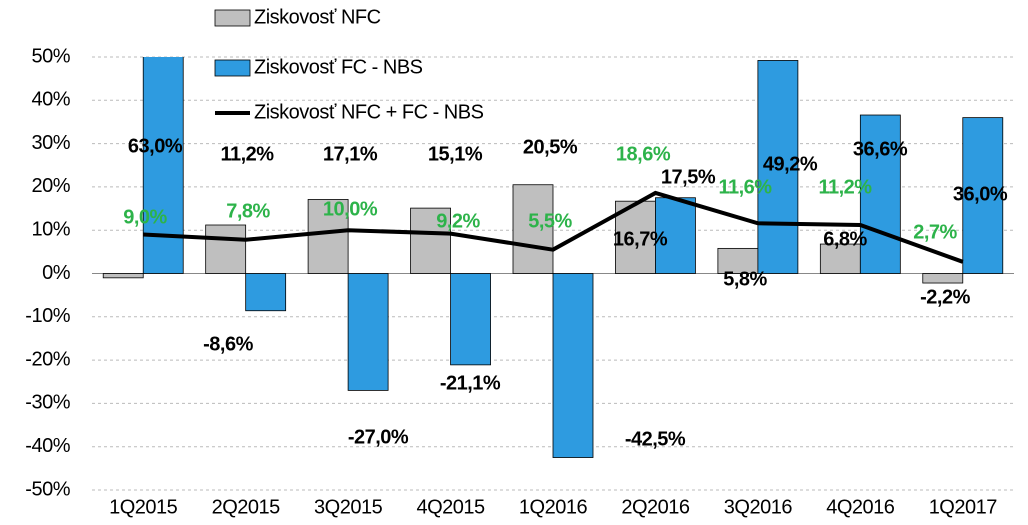 This screenshot has height=525, width=1028. I want to click on value-label: 49,2%, so click(790, 164).